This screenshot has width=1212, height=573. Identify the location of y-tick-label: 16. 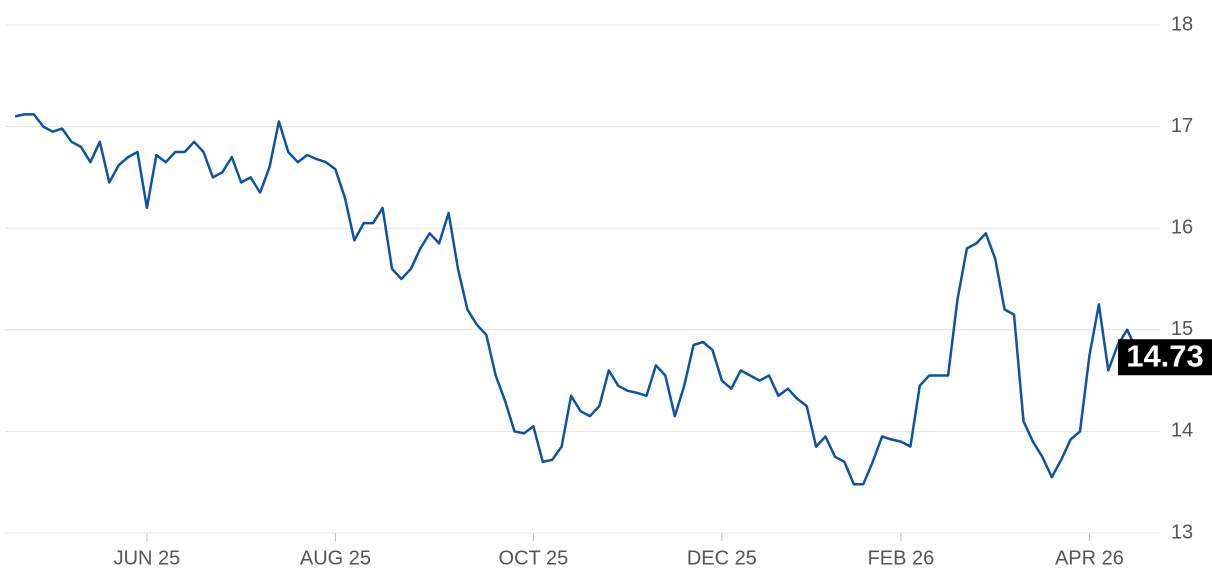
(1182, 227).